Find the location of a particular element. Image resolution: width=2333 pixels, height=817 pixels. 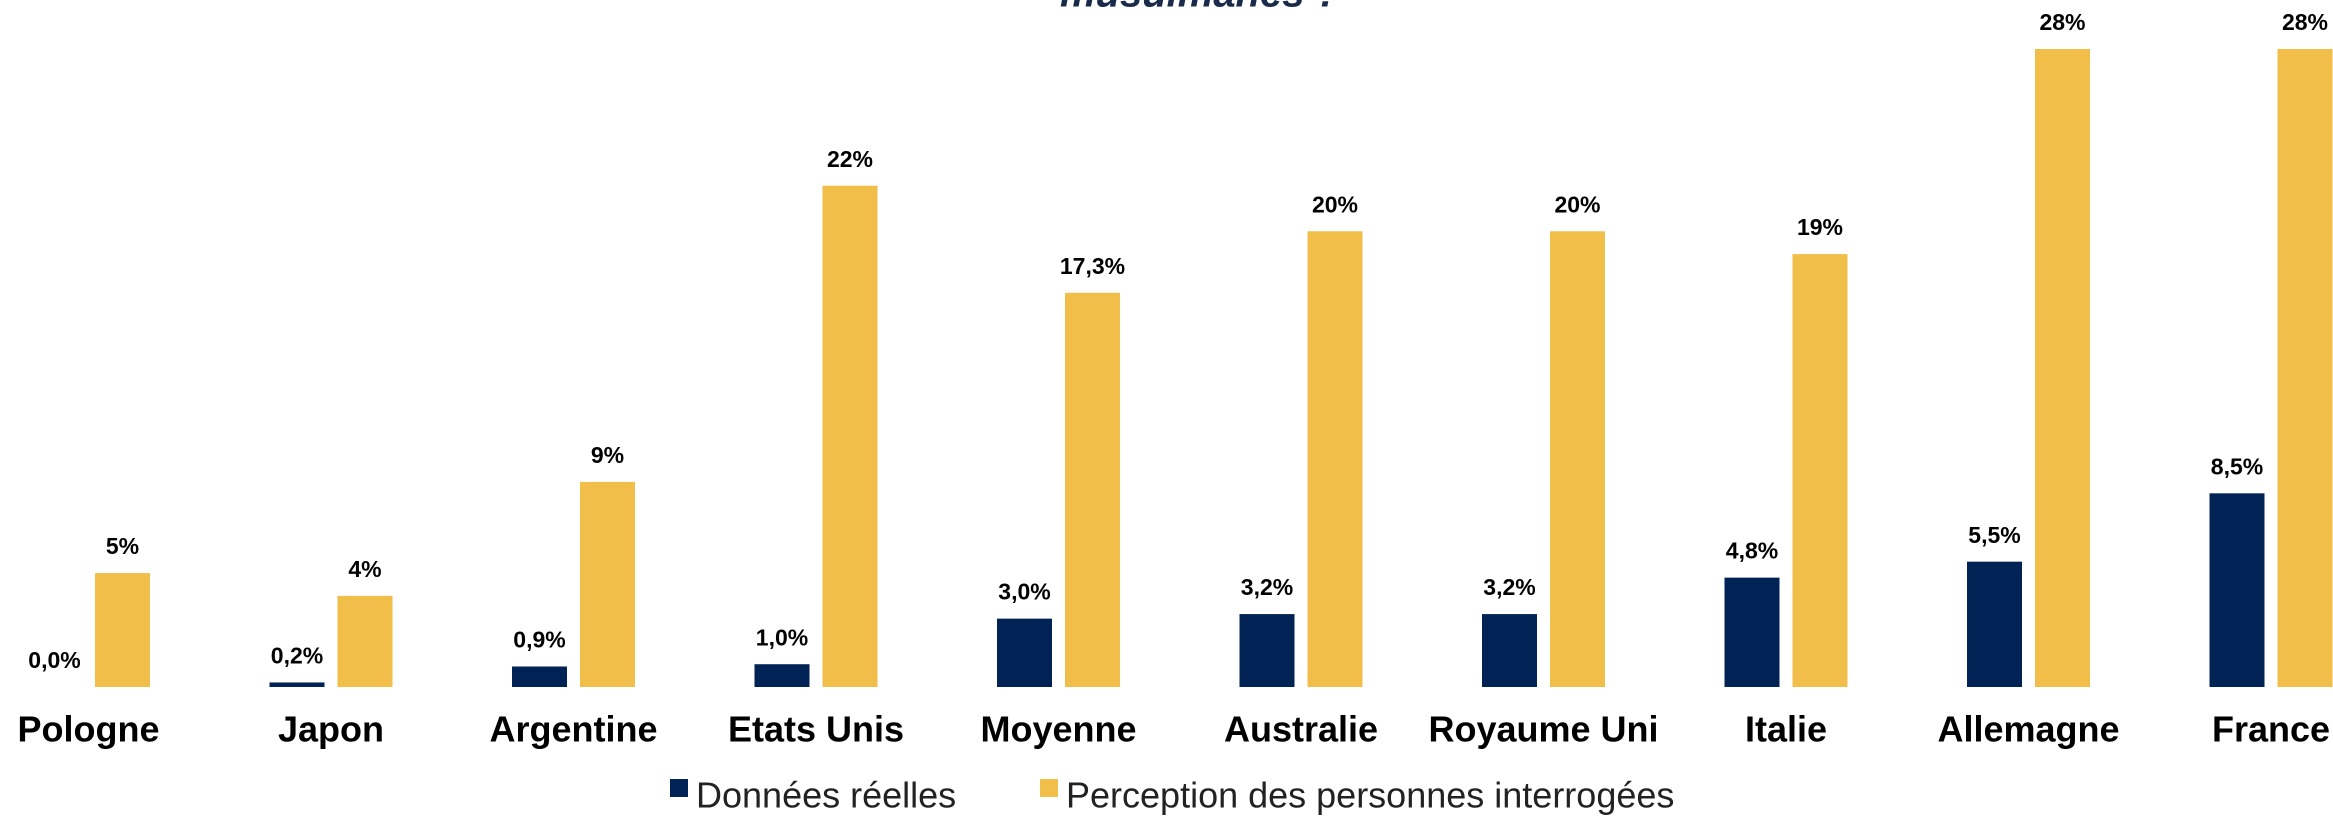

value-label: 0,2% is located at coordinates (297, 656).